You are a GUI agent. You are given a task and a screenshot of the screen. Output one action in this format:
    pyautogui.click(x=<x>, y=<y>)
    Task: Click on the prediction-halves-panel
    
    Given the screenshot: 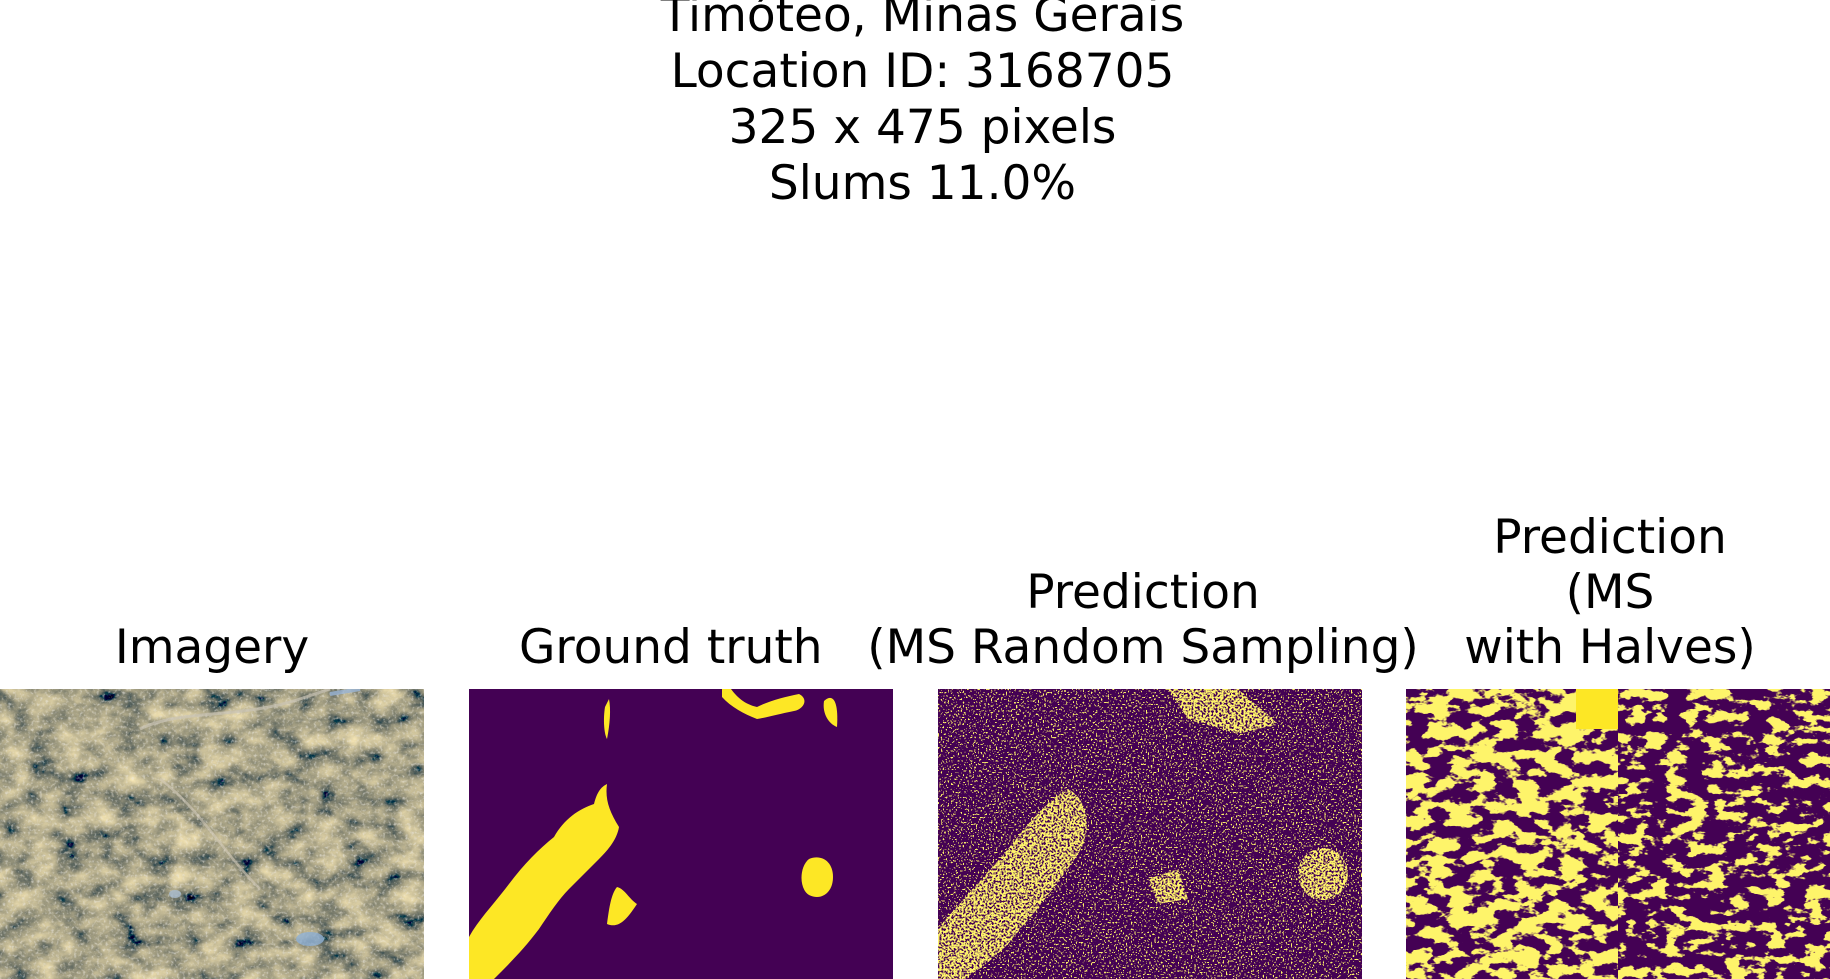 What is the action you would take?
    pyautogui.click(x=1618, y=834)
    